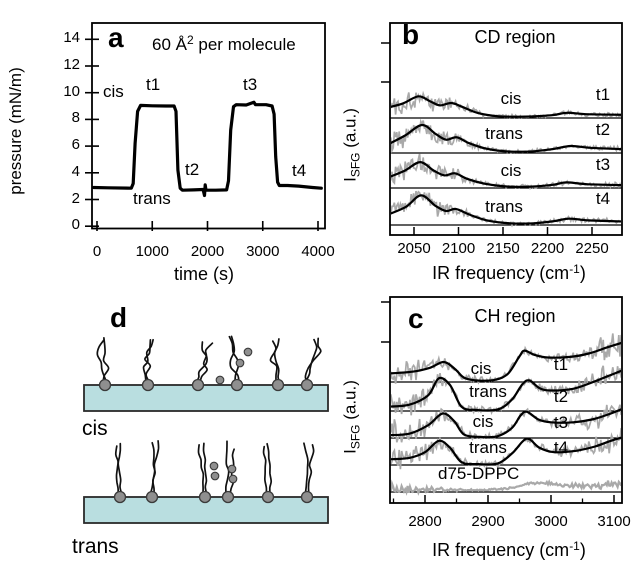 The width and height of the screenshot is (644, 581). I want to click on panel-c-plot, so click(502, 400).